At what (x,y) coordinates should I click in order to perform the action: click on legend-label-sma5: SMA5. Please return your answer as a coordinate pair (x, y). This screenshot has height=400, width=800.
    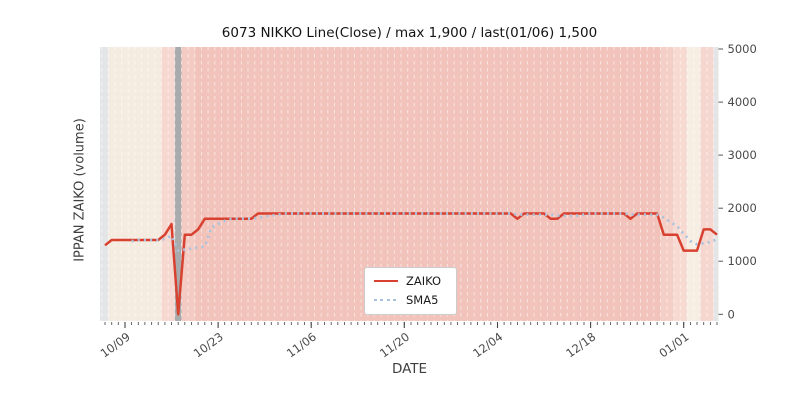
    Looking at the image, I should click on (422, 300).